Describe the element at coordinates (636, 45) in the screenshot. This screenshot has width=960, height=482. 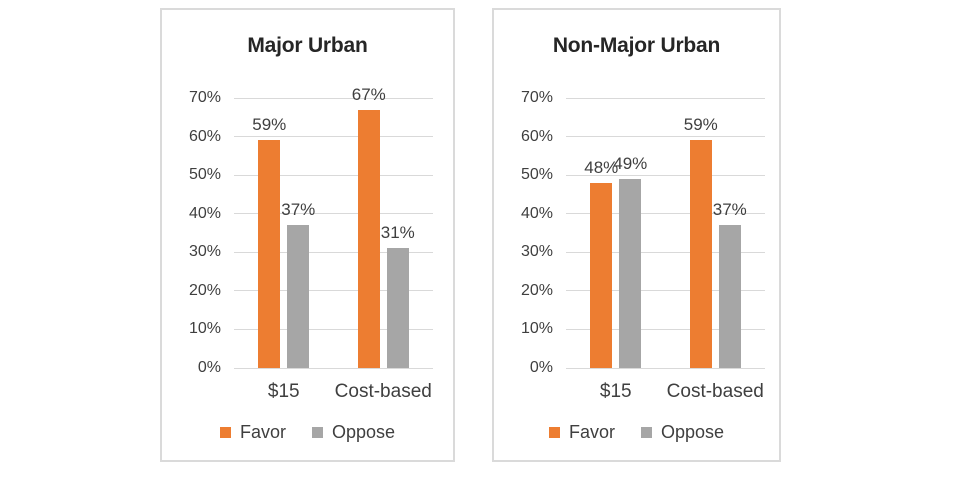
I see `chart-title: Non-Major Urban` at that location.